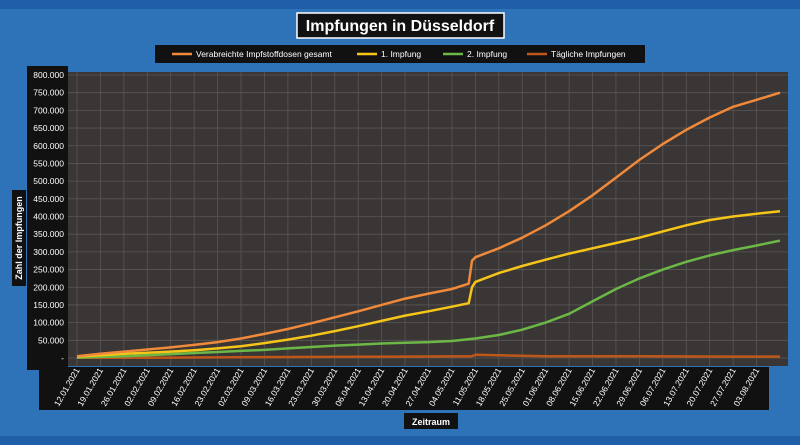  Describe the element at coordinates (62, 358) in the screenshot. I see `y-tick-label: -` at that location.